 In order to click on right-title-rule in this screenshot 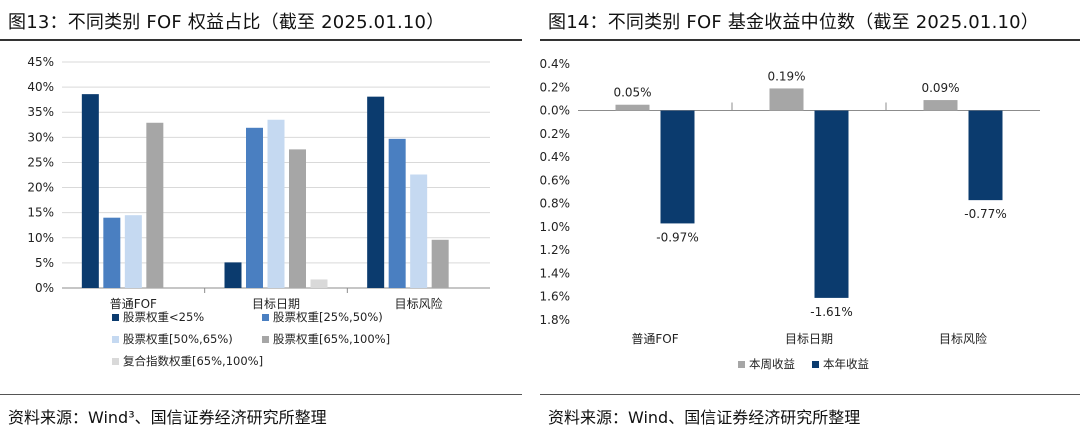, I will do `click(810, 40)`.